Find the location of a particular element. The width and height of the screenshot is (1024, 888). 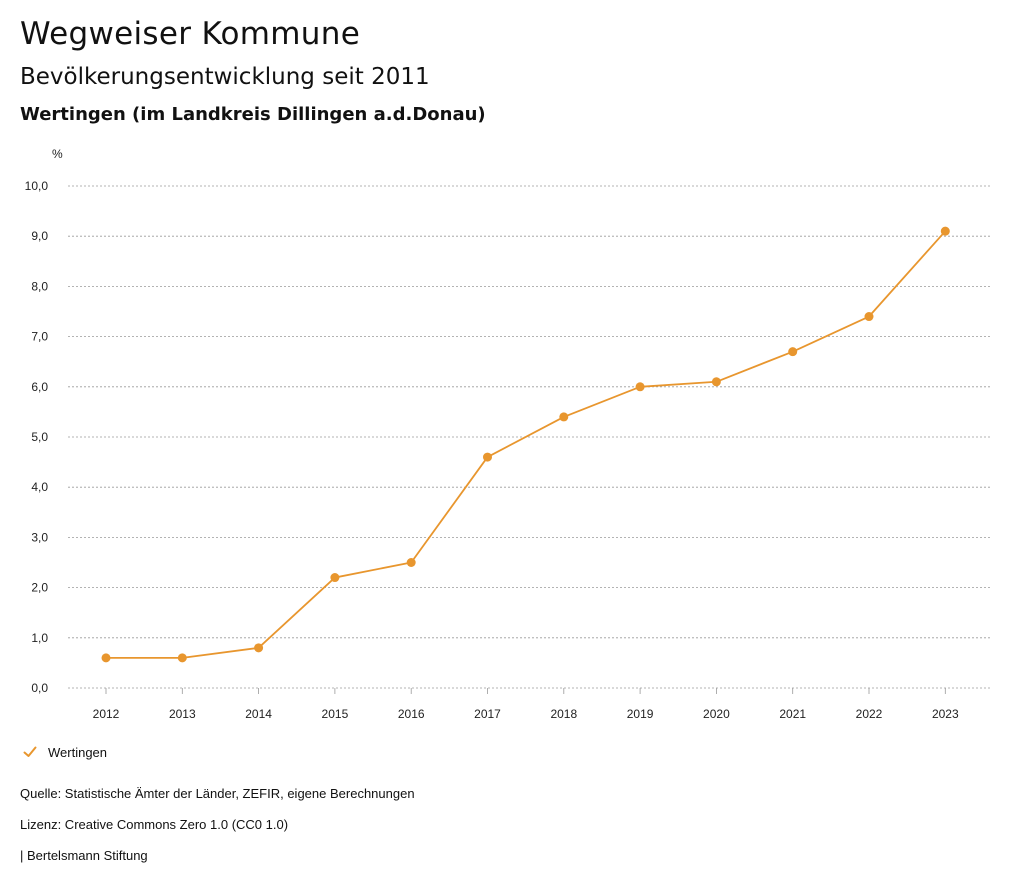

x-tick-label: 2014 is located at coordinates (258, 714).